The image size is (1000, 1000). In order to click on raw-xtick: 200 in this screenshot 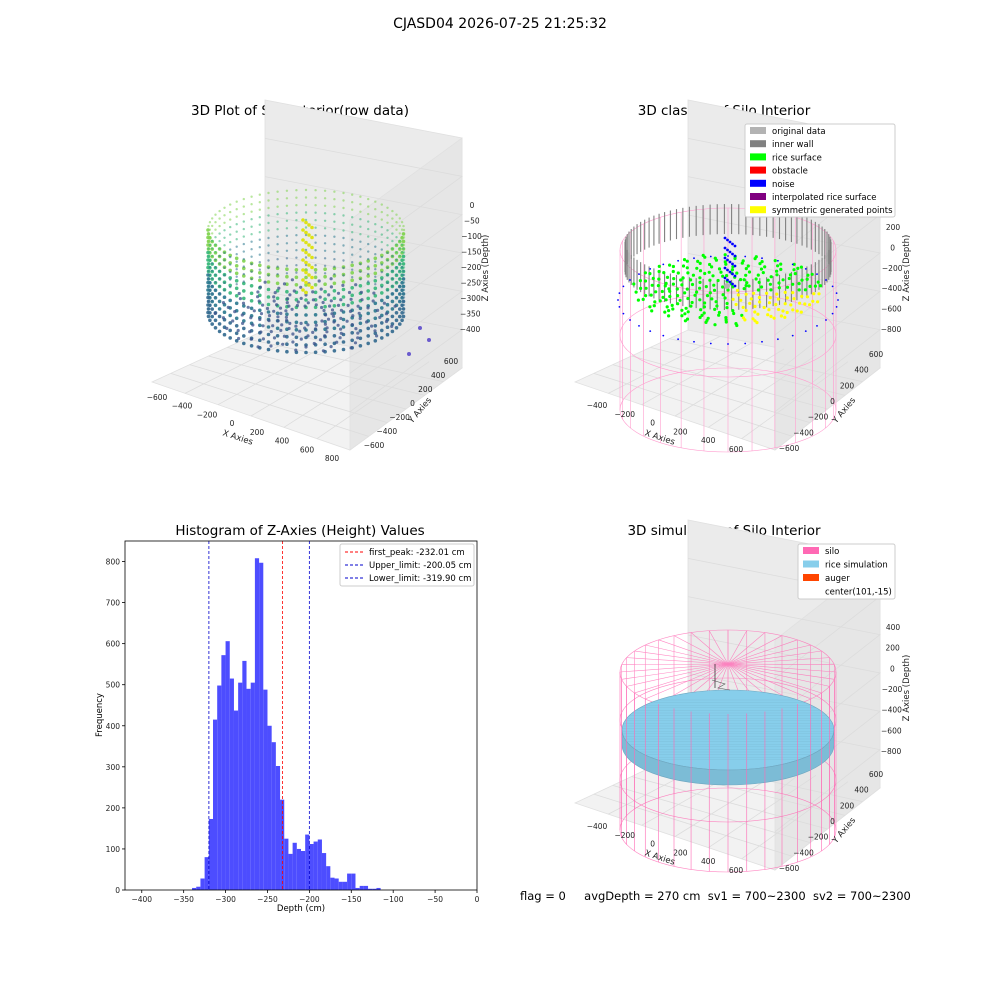, I will do `click(257, 432)`.